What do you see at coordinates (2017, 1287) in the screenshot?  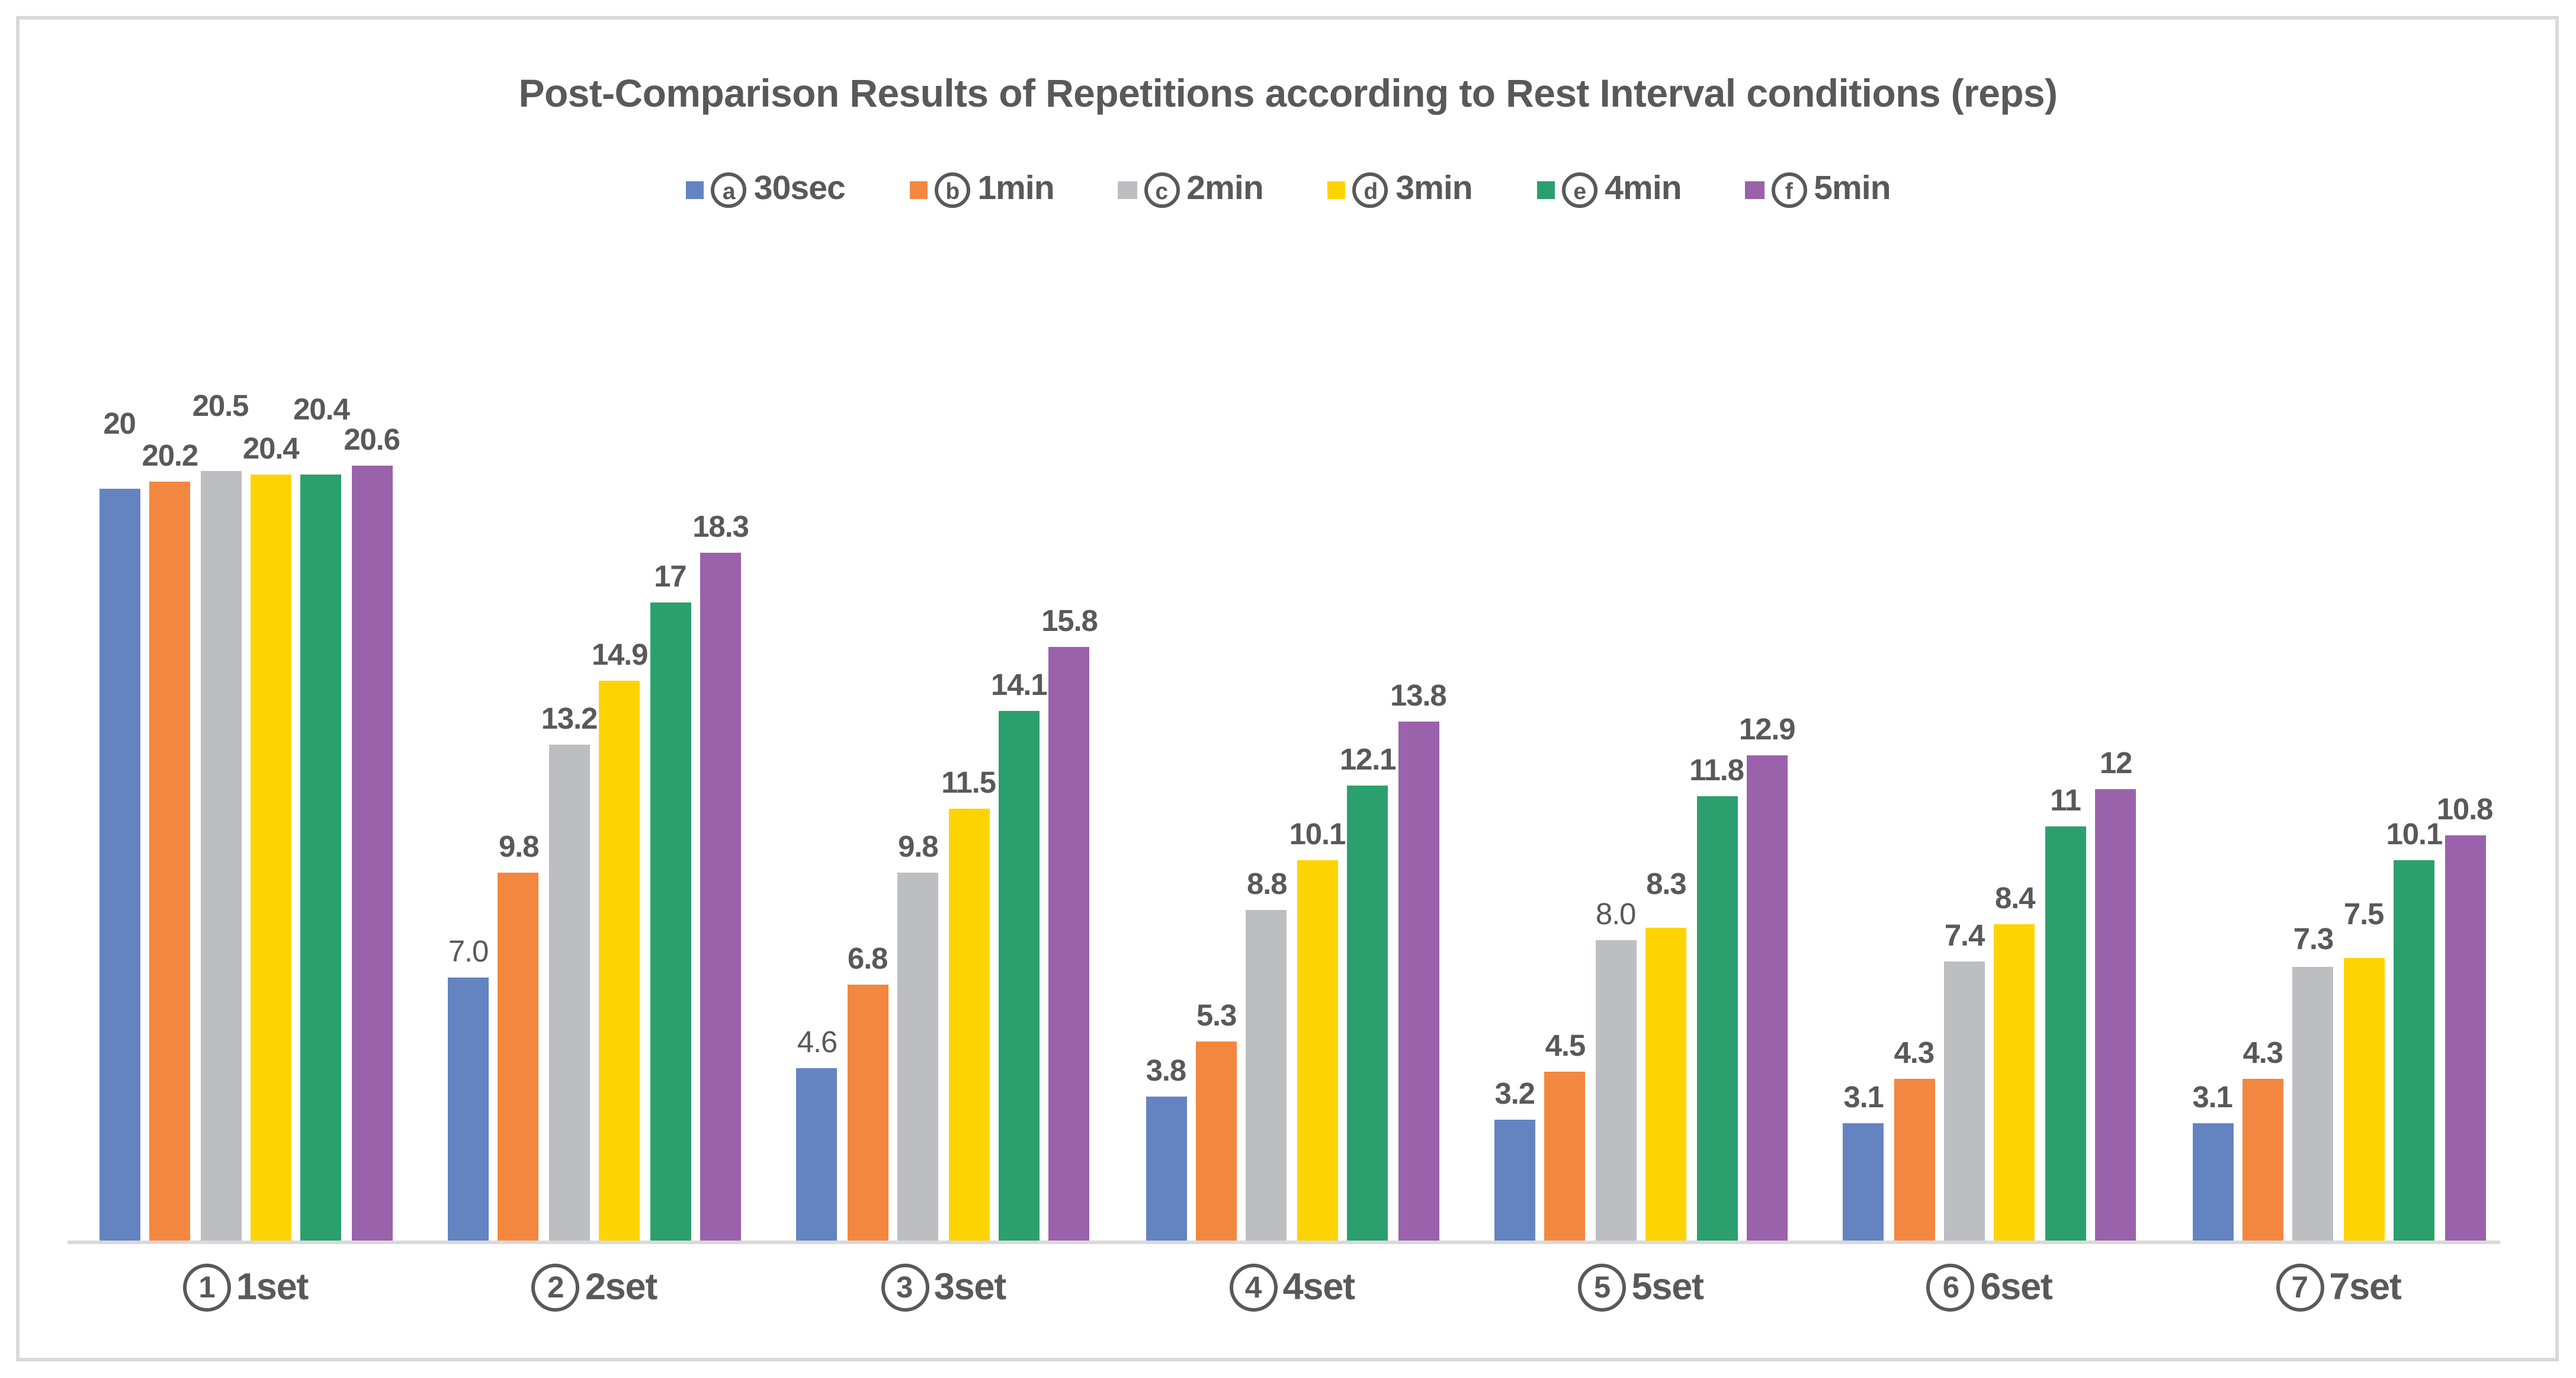 I see `x-tick-label: 6set` at bounding box center [2017, 1287].